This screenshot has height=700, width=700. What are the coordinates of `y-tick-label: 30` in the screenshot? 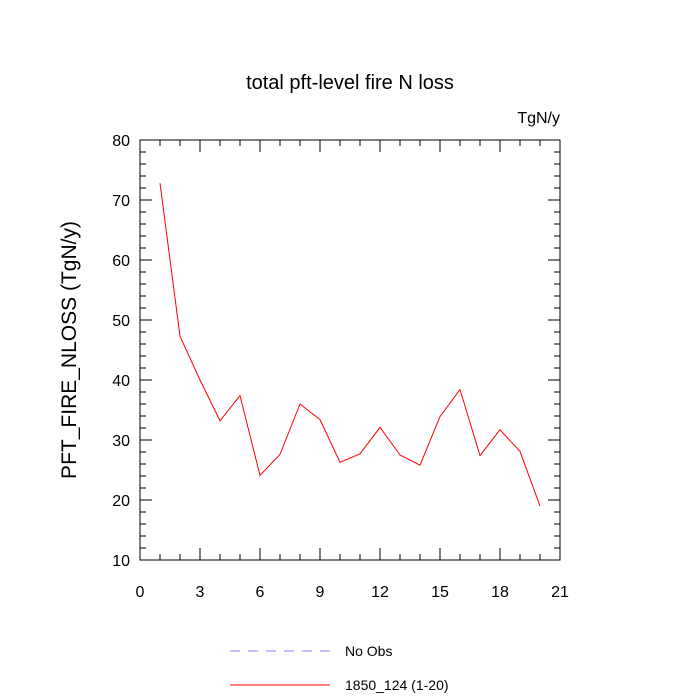 It's located at (121, 441).